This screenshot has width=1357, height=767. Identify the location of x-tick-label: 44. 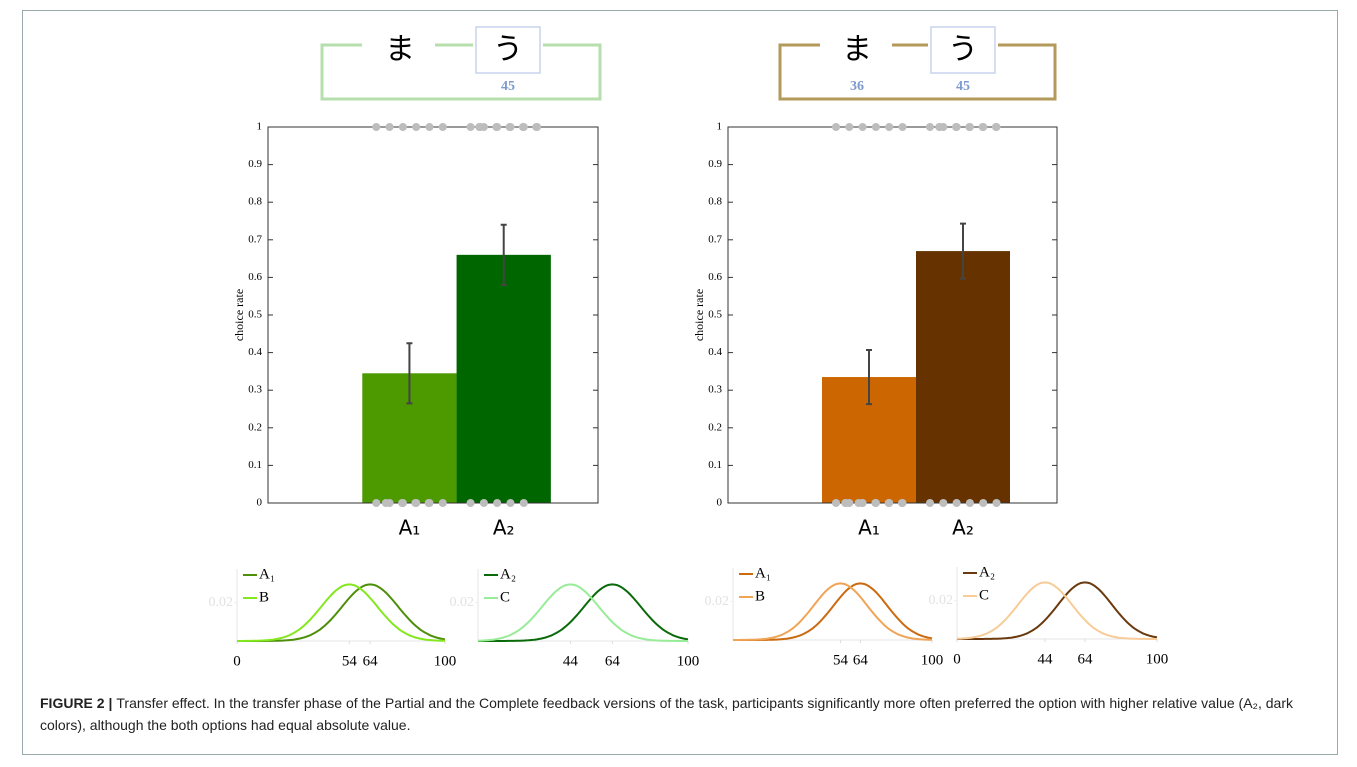
(571, 661).